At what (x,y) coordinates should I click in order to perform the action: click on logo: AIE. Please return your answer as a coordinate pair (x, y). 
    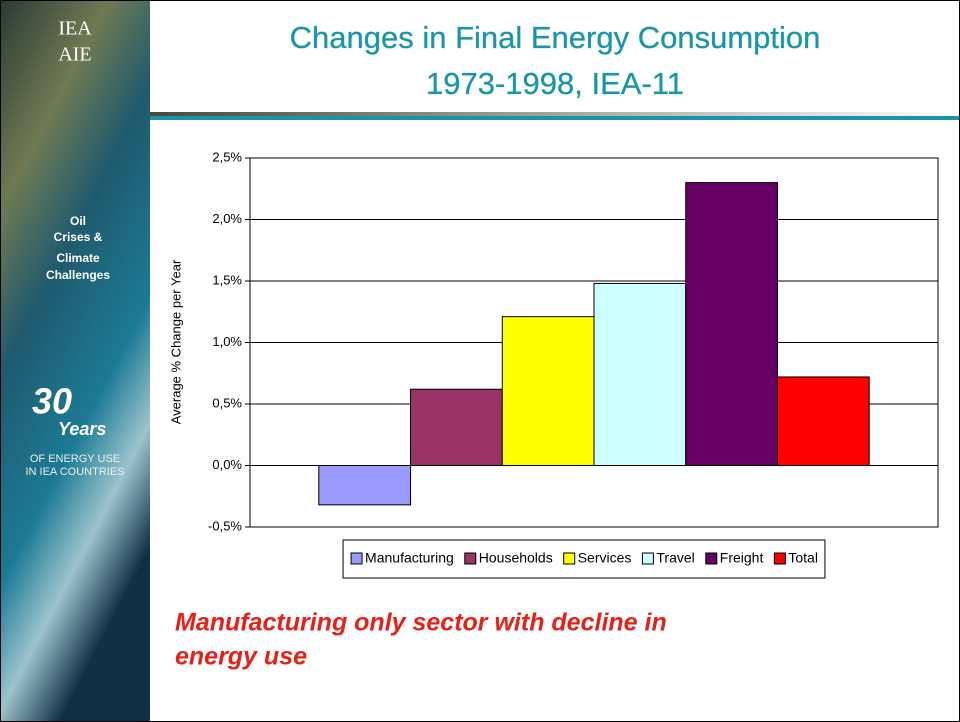
    Looking at the image, I should click on (74, 55).